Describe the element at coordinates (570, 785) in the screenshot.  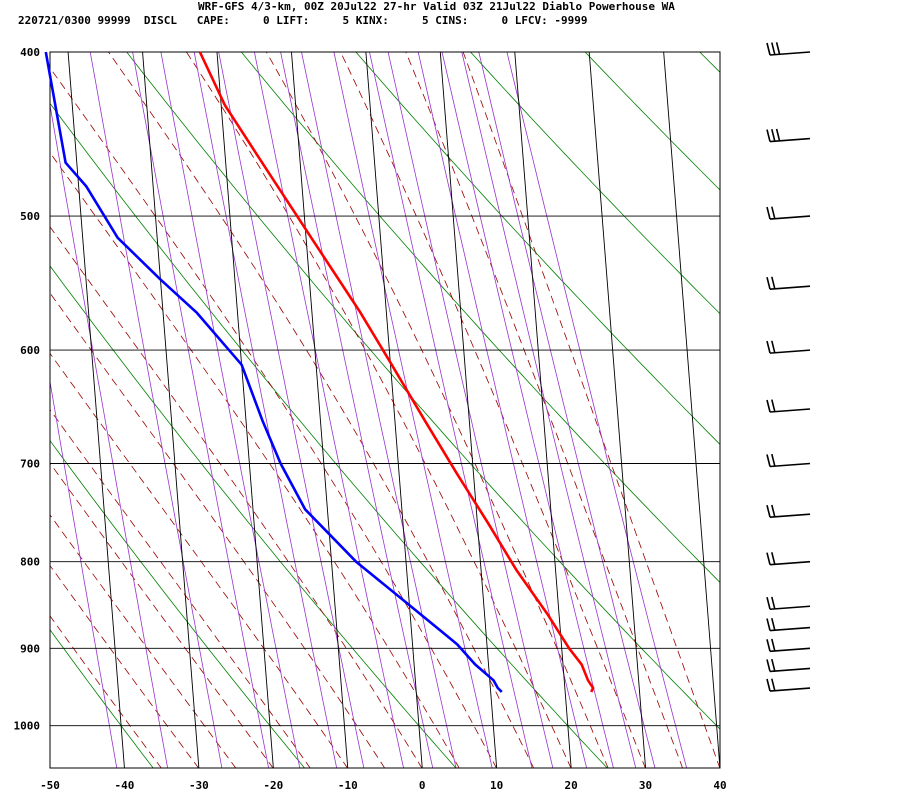
I see `x-tick-label: 20` at that location.